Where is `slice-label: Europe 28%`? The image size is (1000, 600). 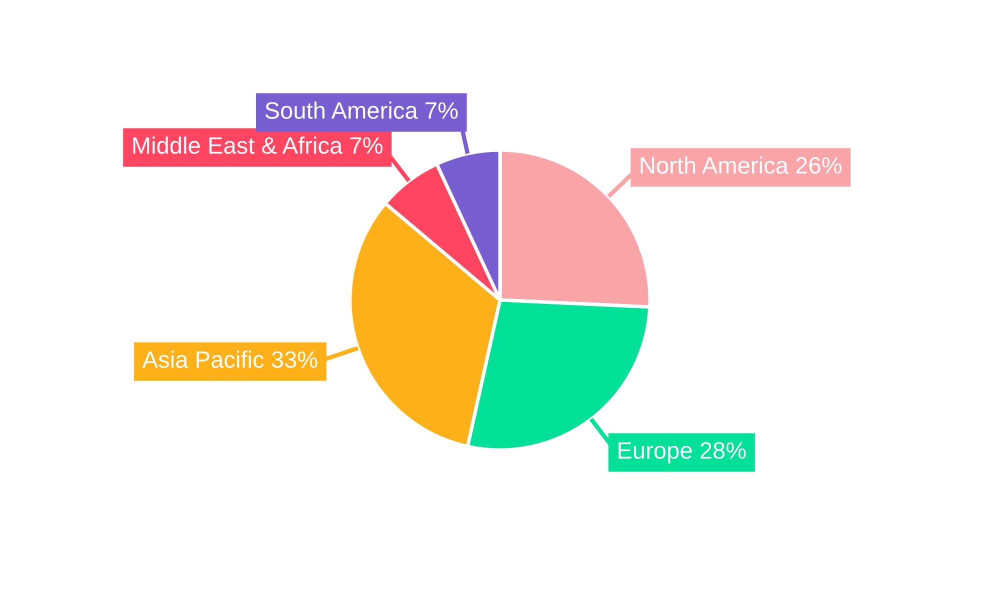
slice-label: Europe 28% is located at coordinates (682, 453).